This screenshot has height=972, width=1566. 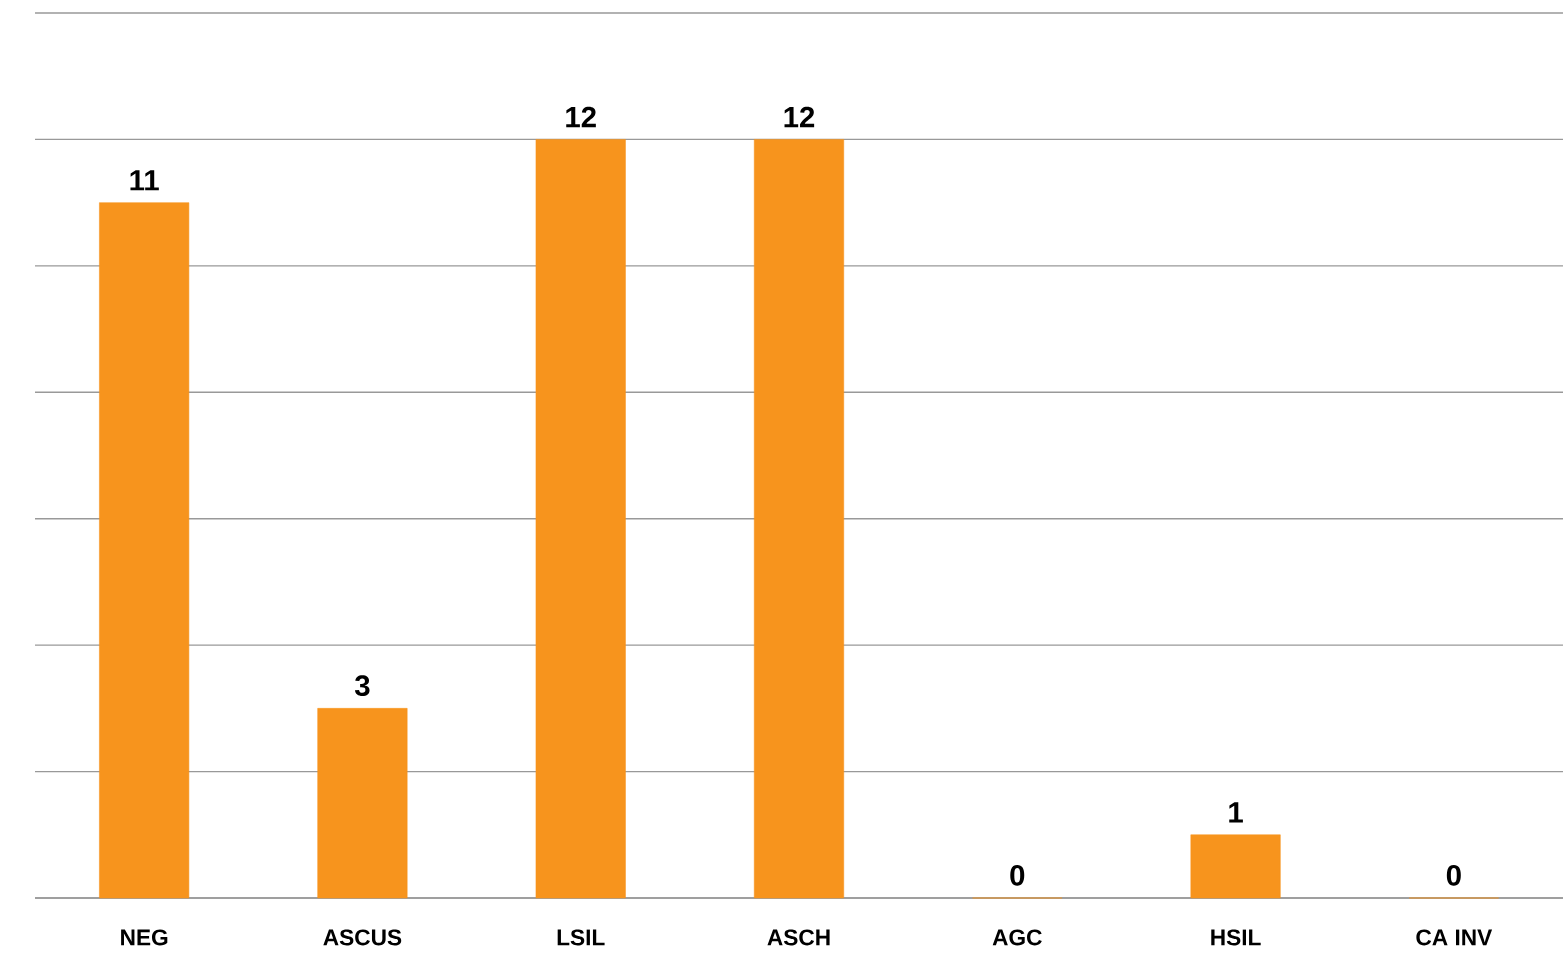 What do you see at coordinates (144, 937) in the screenshot?
I see `x-tick-label: NEG` at bounding box center [144, 937].